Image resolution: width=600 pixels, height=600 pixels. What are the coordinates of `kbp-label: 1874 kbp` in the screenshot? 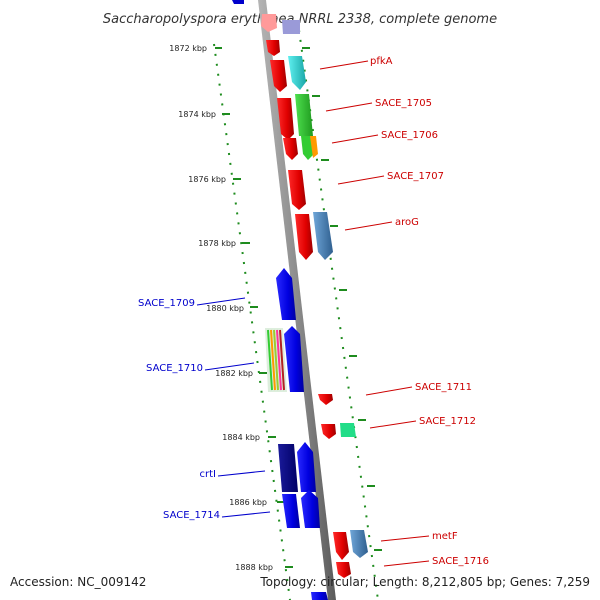 It's located at (197, 114).